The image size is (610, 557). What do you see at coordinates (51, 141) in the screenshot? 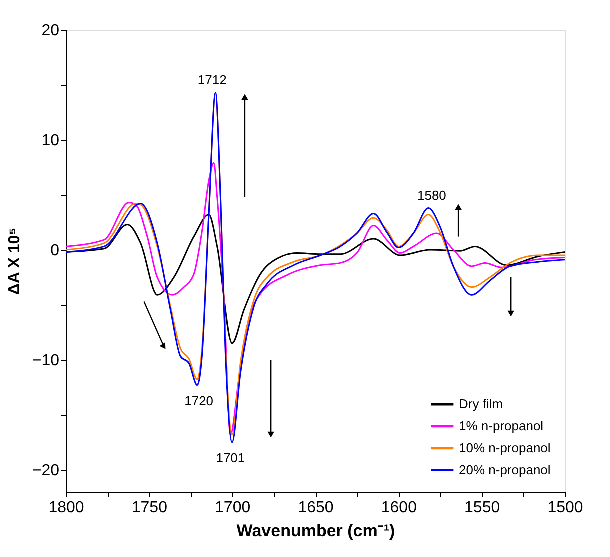
I see `y-tick-label: 10` at bounding box center [51, 141].